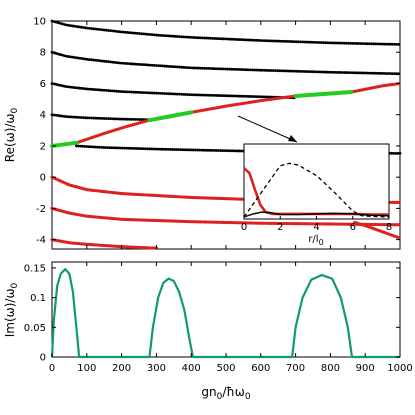  Describe the element at coordinates (313, 239) in the screenshot. I see `inset-x-axis-label-main: r/l` at that location.